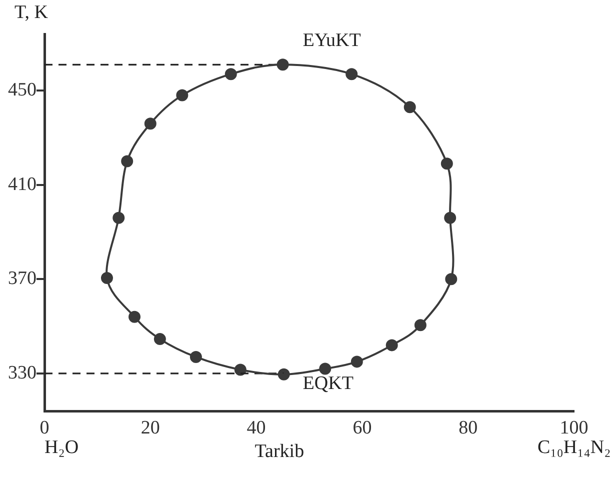 The height and width of the screenshot is (492, 612). Describe the element at coordinates (61, 448) in the screenshot. I see `text: H₂O` at that location.